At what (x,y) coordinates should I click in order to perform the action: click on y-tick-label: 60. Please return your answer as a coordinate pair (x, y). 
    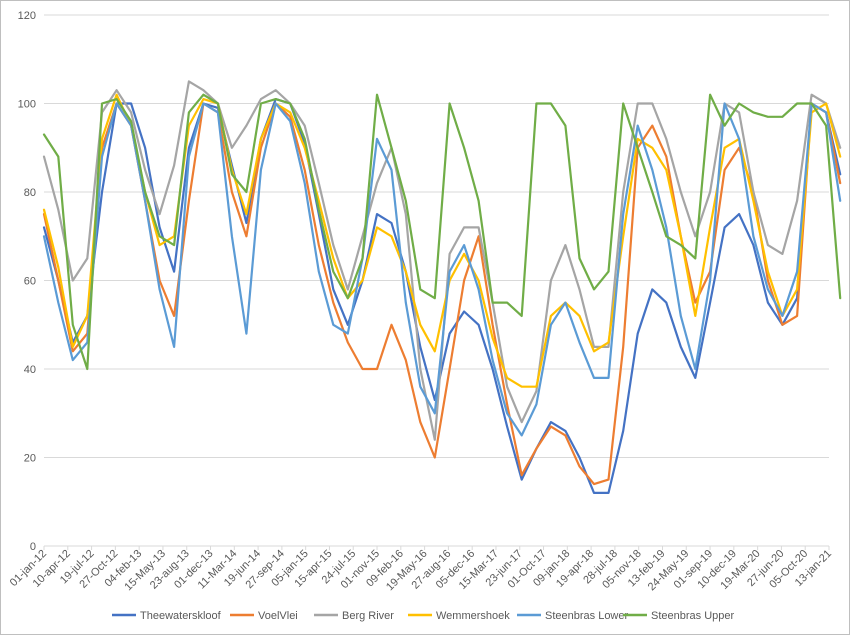
    Looking at the image, I should click on (30, 282).